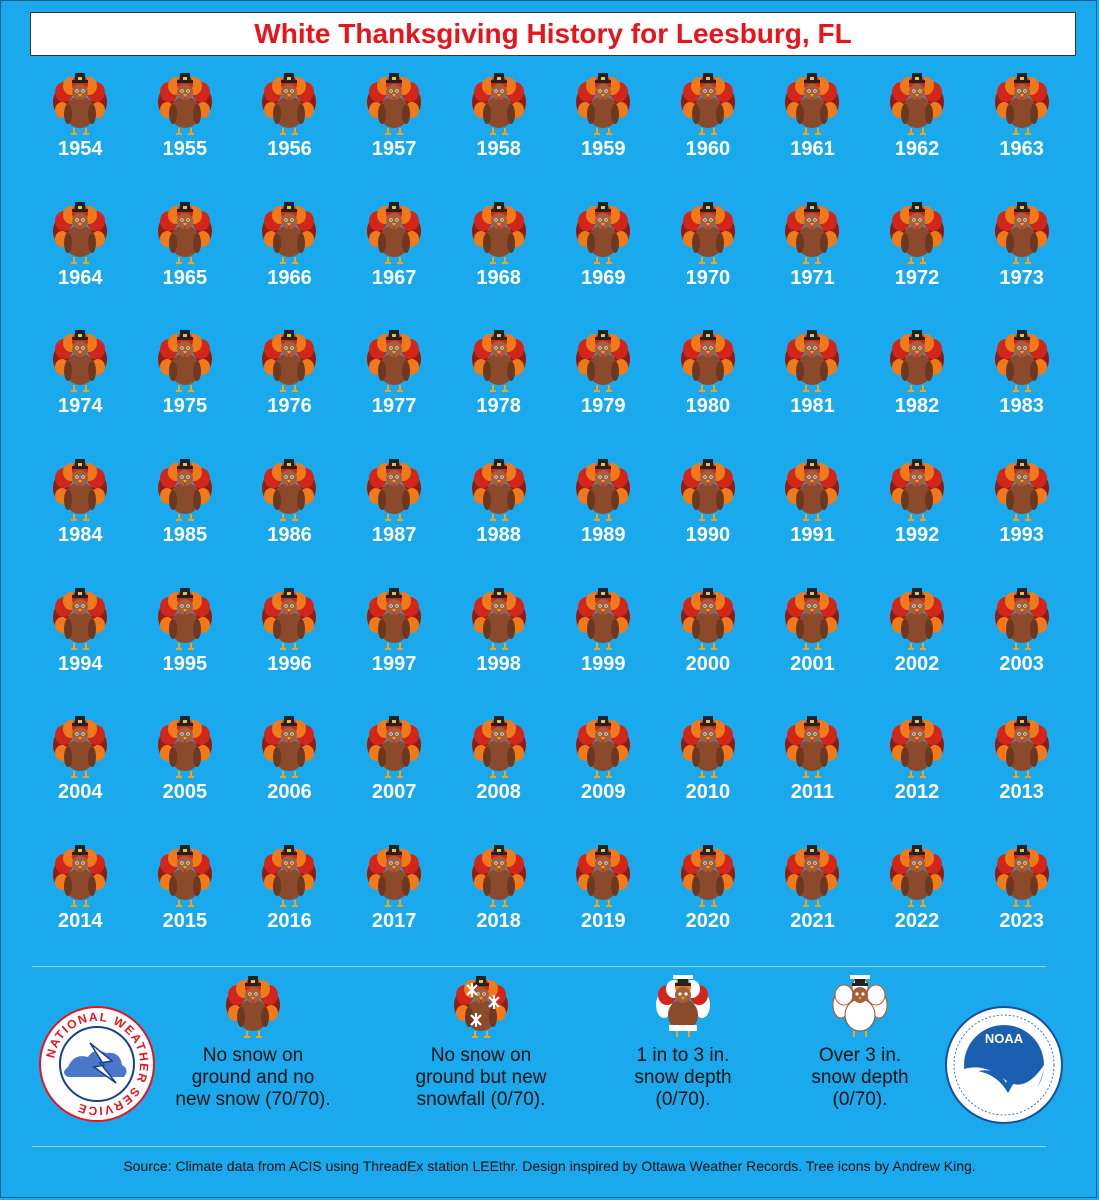 The image size is (1099, 1200). Describe the element at coordinates (289, 136) in the screenshot. I see `year-cell: 1956` at that location.